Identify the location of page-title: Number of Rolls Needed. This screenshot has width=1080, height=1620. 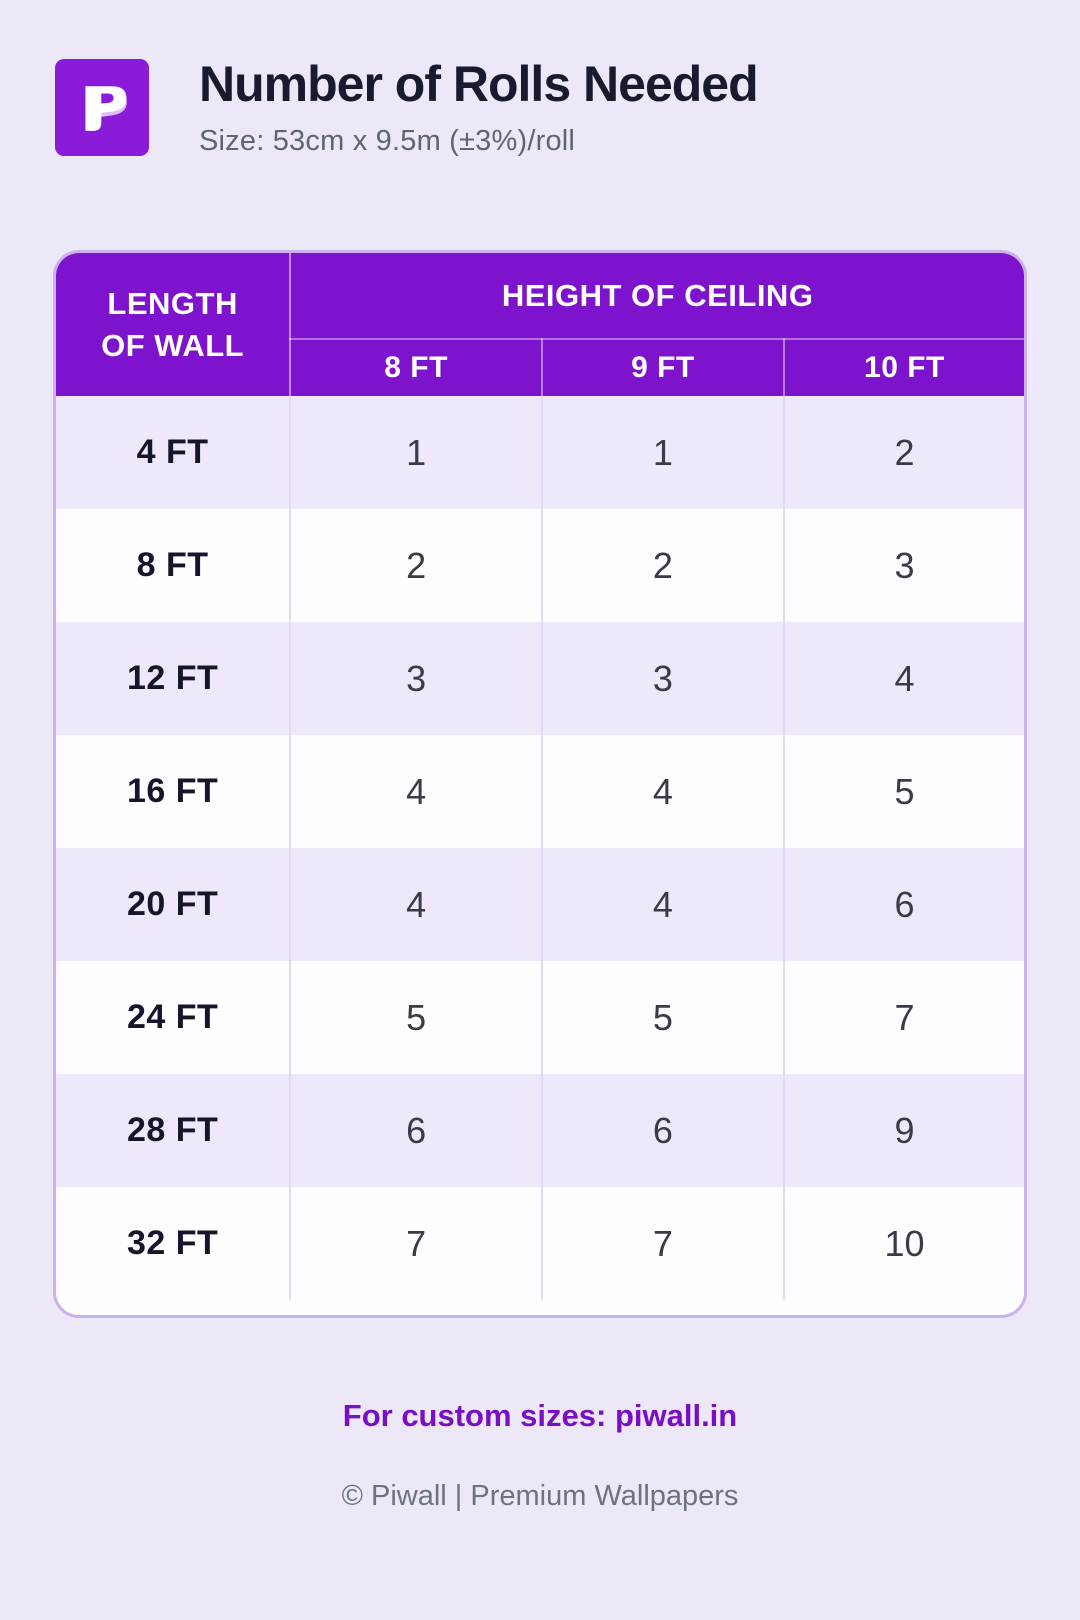
(479, 84).